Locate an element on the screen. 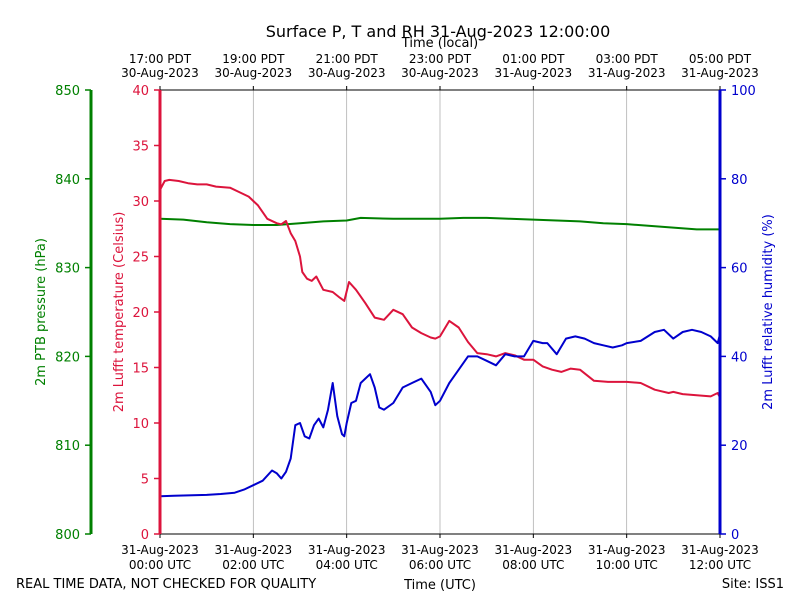 The height and width of the screenshot is (600, 800). pressure-tick-label: 850 is located at coordinates (67, 91).